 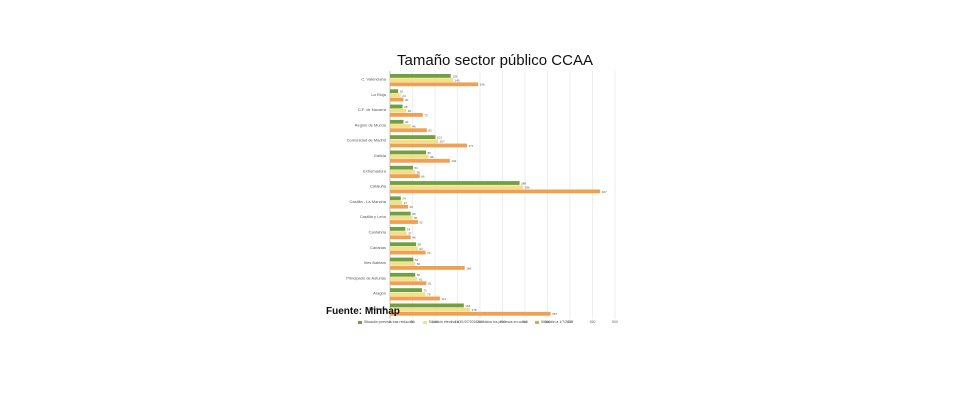 I want to click on category-label: Castilla - La Mancha, so click(x=368, y=201).